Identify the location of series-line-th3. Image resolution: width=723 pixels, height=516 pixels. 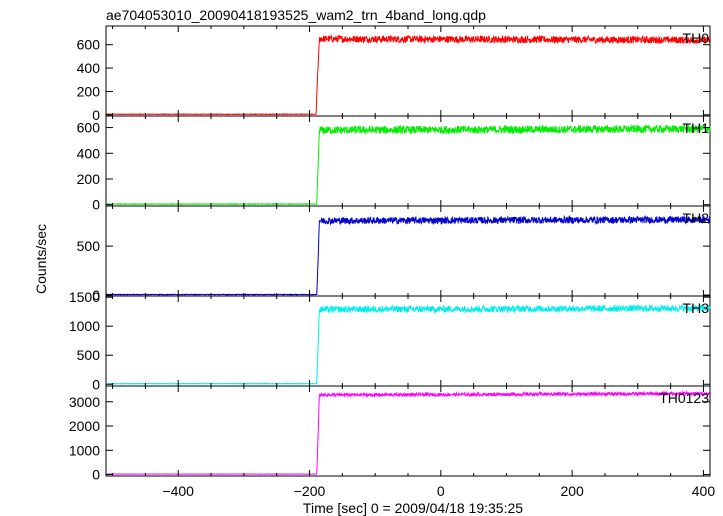
(408, 344).